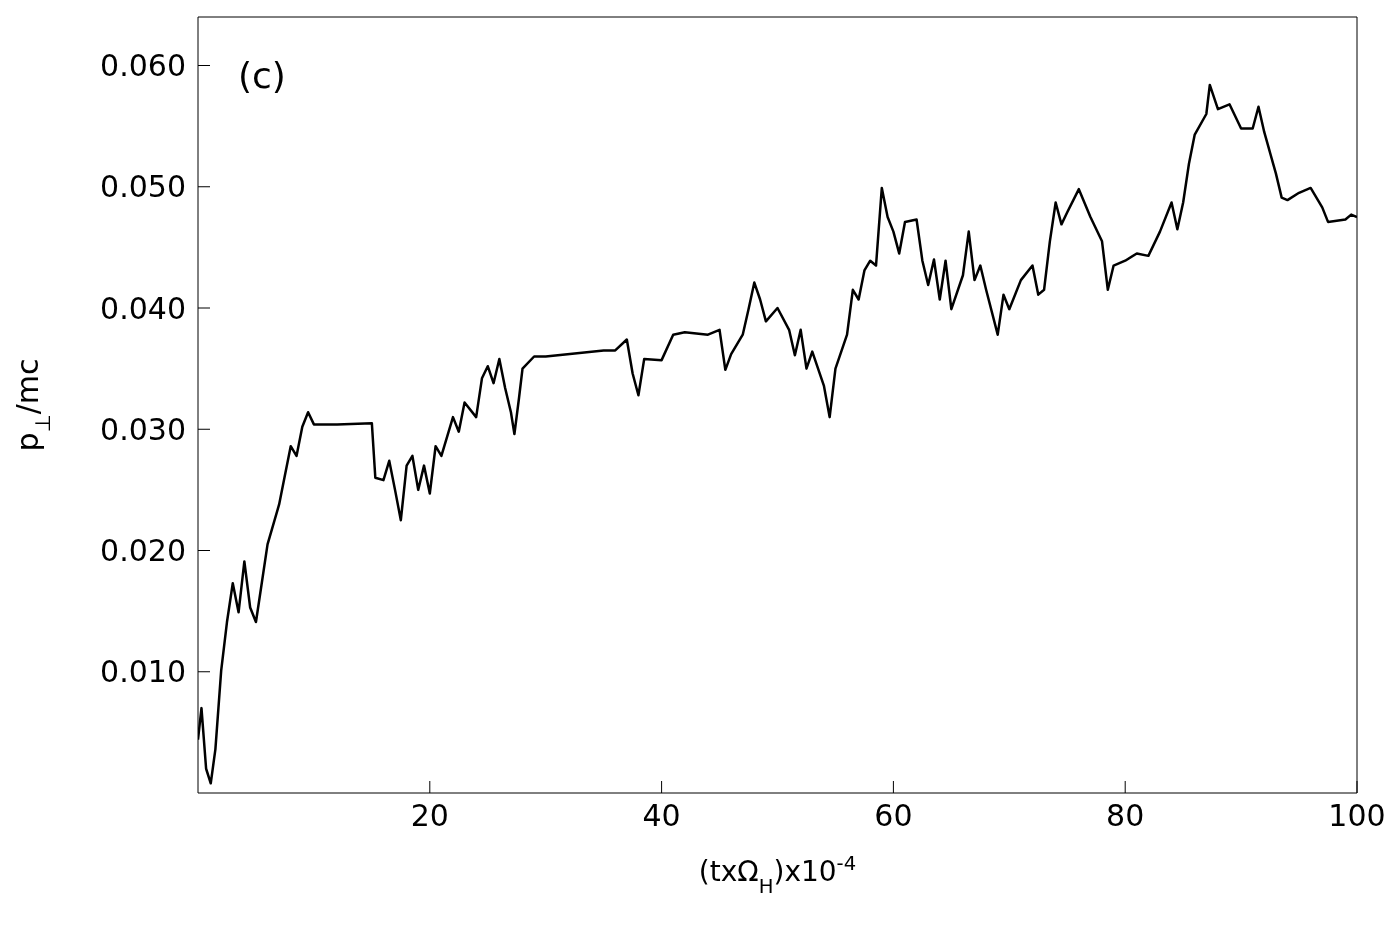 The image size is (1400, 939). Describe the element at coordinates (777, 874) in the screenshot. I see `x-axis-title: (txΩ$_{H}$)x10$^{-4}$` at that location.